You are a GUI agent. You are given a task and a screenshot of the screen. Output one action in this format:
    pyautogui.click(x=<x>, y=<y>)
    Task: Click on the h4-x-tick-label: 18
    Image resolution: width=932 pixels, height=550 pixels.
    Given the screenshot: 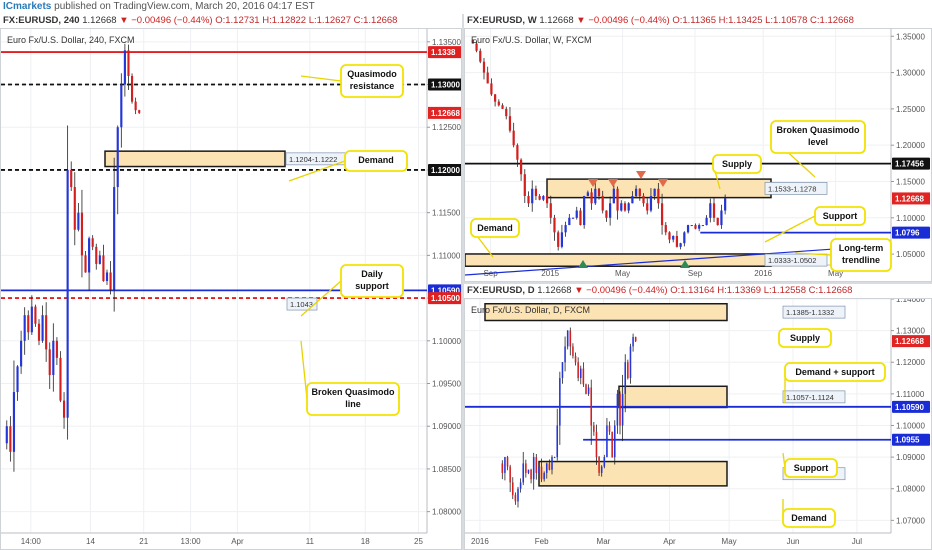 What is the action you would take?
    pyautogui.click(x=365, y=541)
    